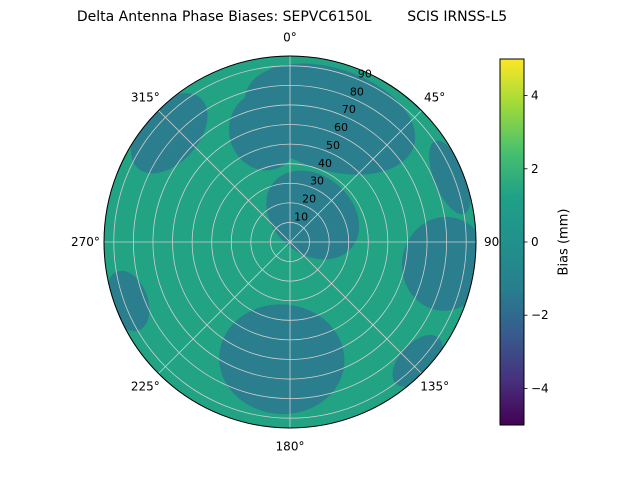 The width and height of the screenshot is (640, 480). I want to click on radial-tick-label: 80, so click(357, 91).